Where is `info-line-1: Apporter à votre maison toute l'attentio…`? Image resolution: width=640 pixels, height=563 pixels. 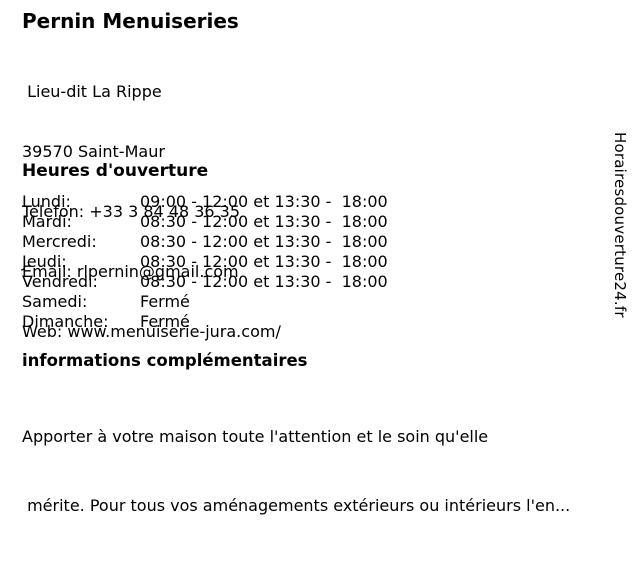 info-line-1: Apporter à votre maison toute l'attentio… is located at coordinates (255, 436).